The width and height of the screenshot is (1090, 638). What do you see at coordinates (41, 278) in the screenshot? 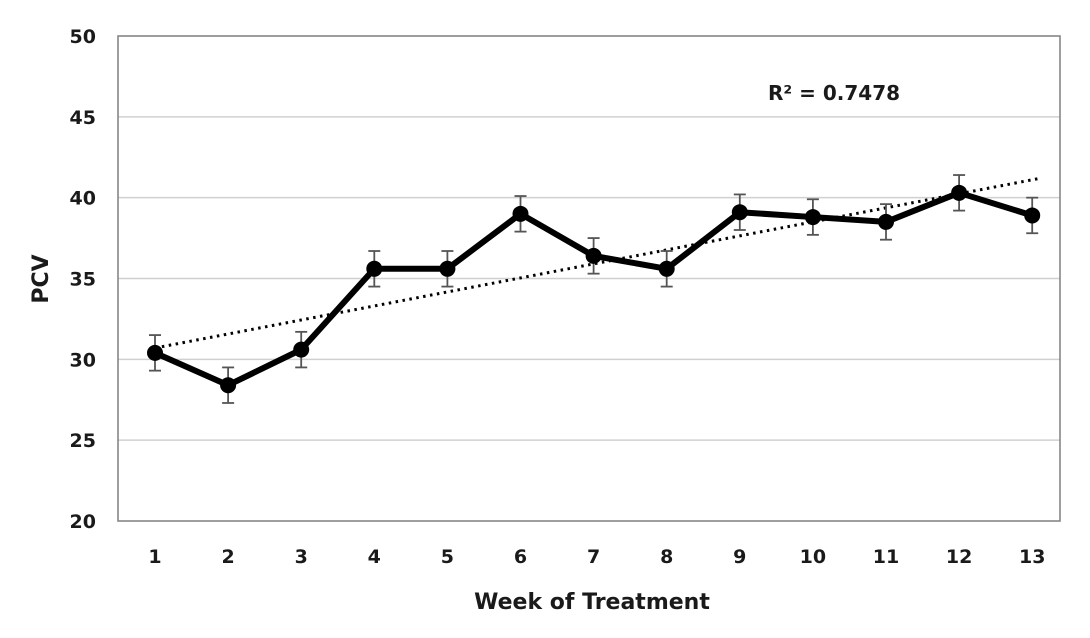
I see `y-axis-title: PCV` at bounding box center [41, 278].